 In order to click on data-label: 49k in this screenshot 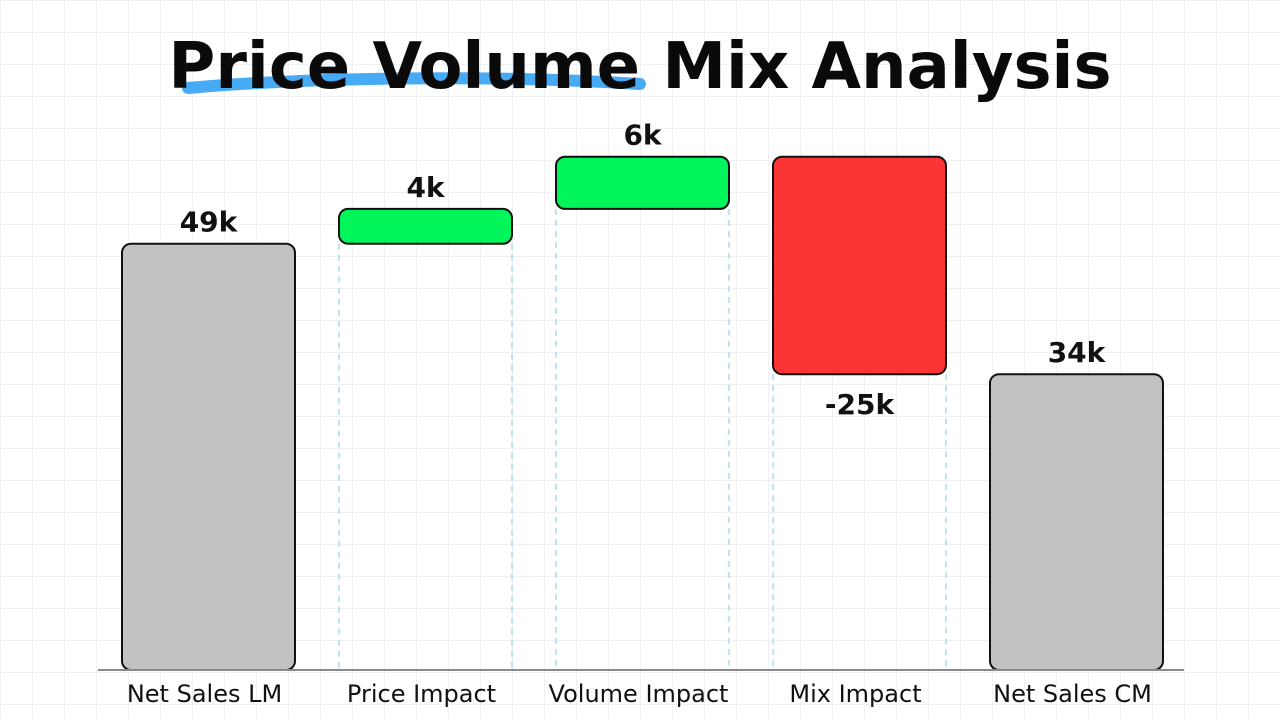, I will do `click(209, 222)`.